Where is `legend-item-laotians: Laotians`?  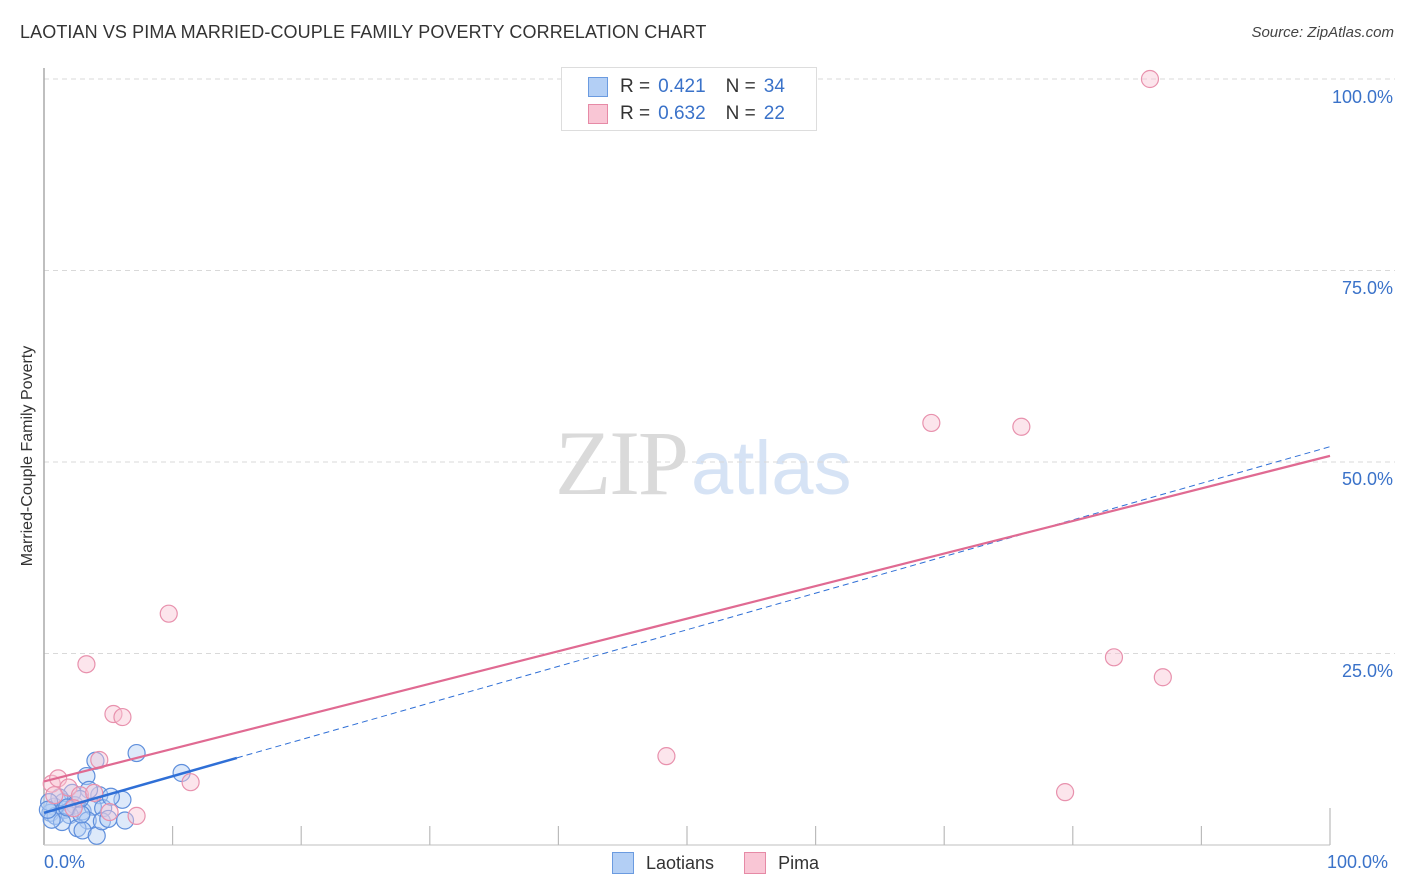 legend-item-laotians: Laotians is located at coordinates (663, 863).